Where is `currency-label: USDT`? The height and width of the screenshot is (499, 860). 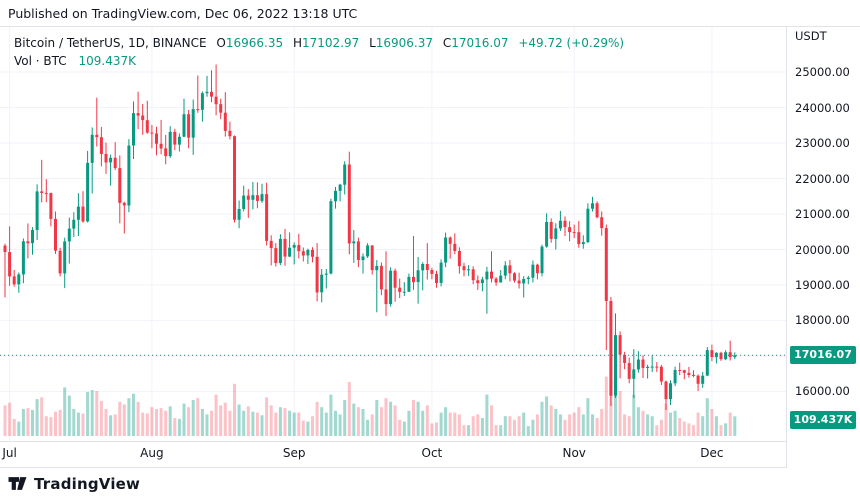 currency-label: USDT is located at coordinates (811, 36).